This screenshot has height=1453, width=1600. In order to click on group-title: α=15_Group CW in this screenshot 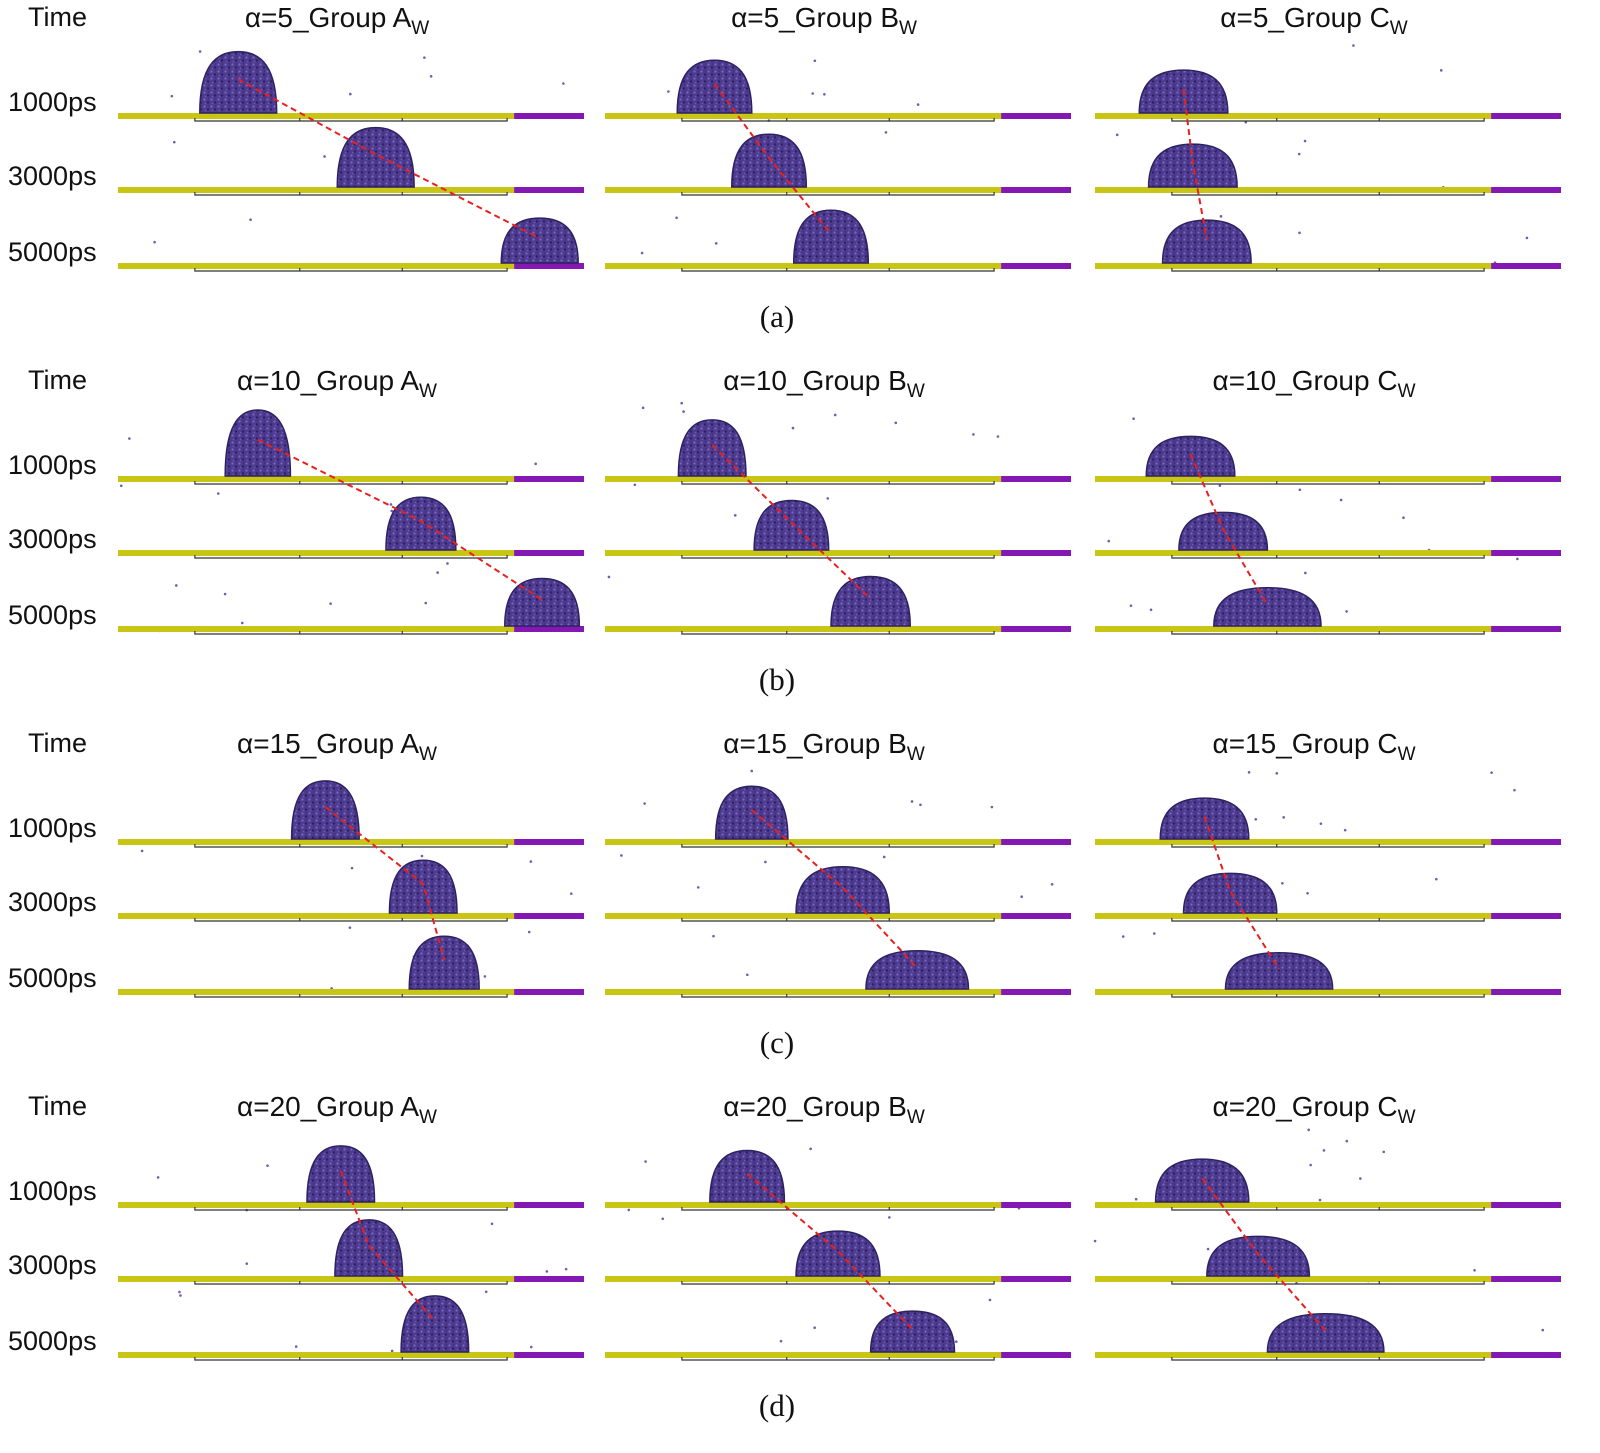, I will do `click(1314, 746)`.